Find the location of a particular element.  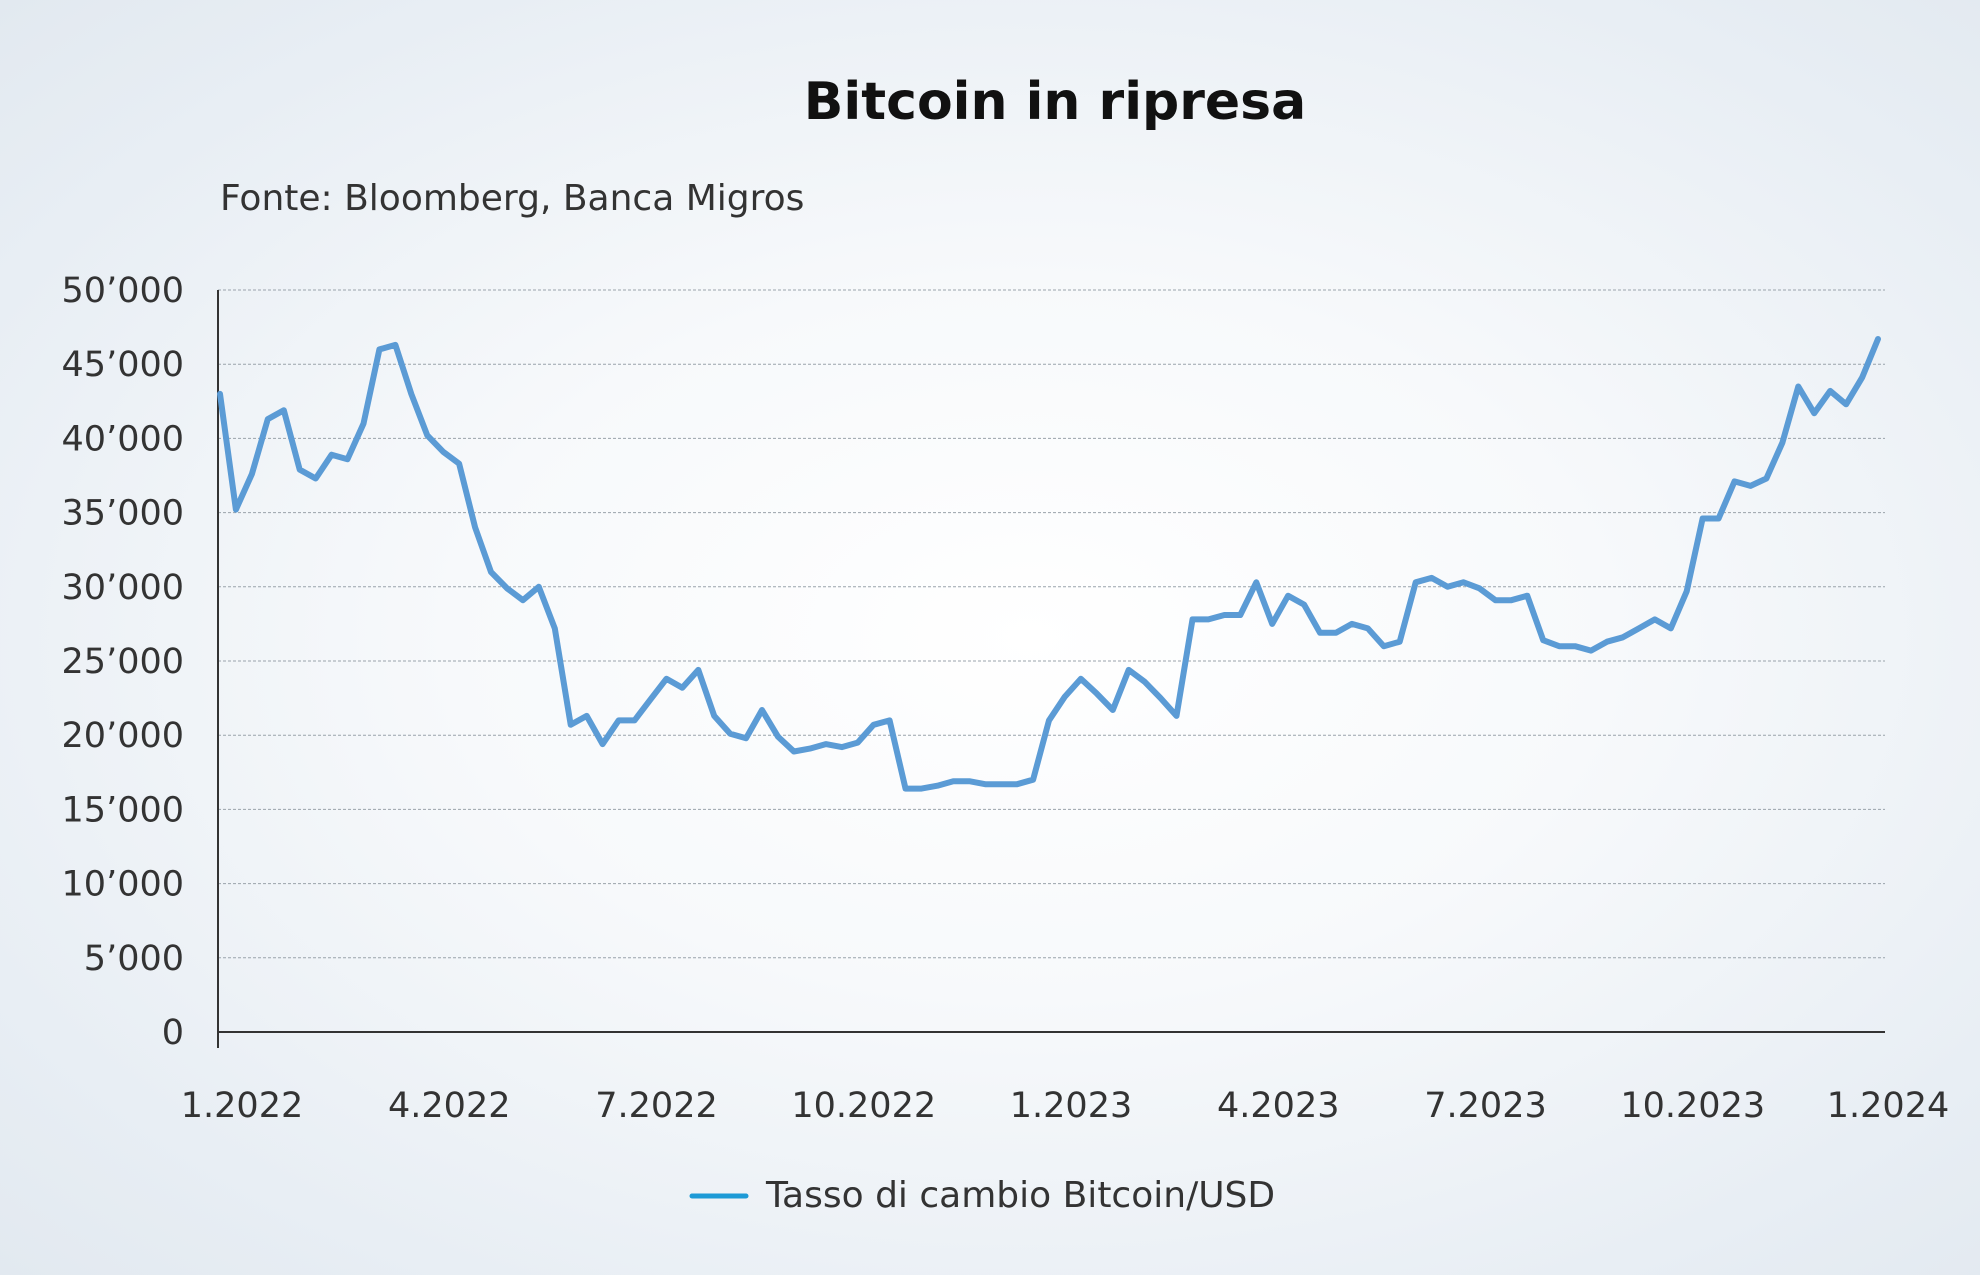

x-tick-label: 10.2022 is located at coordinates (863, 1106).